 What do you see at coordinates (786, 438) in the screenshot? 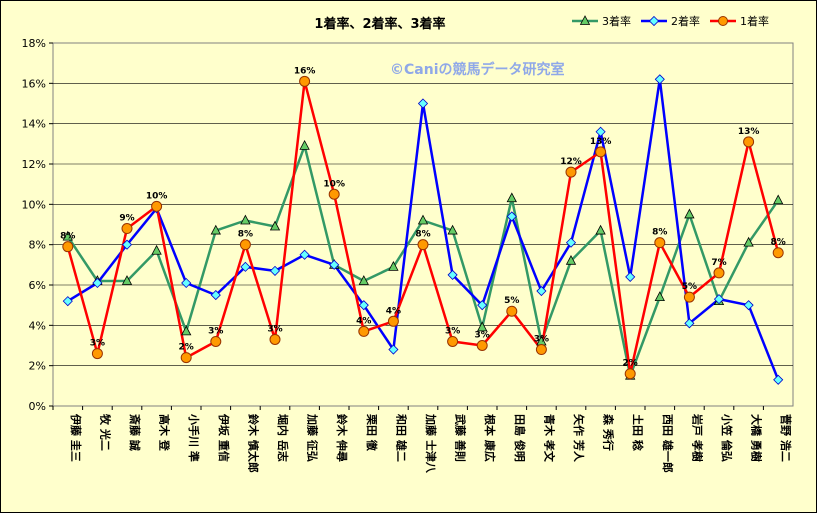
I see `x-category-label: 菅野 浩二` at bounding box center [786, 438].